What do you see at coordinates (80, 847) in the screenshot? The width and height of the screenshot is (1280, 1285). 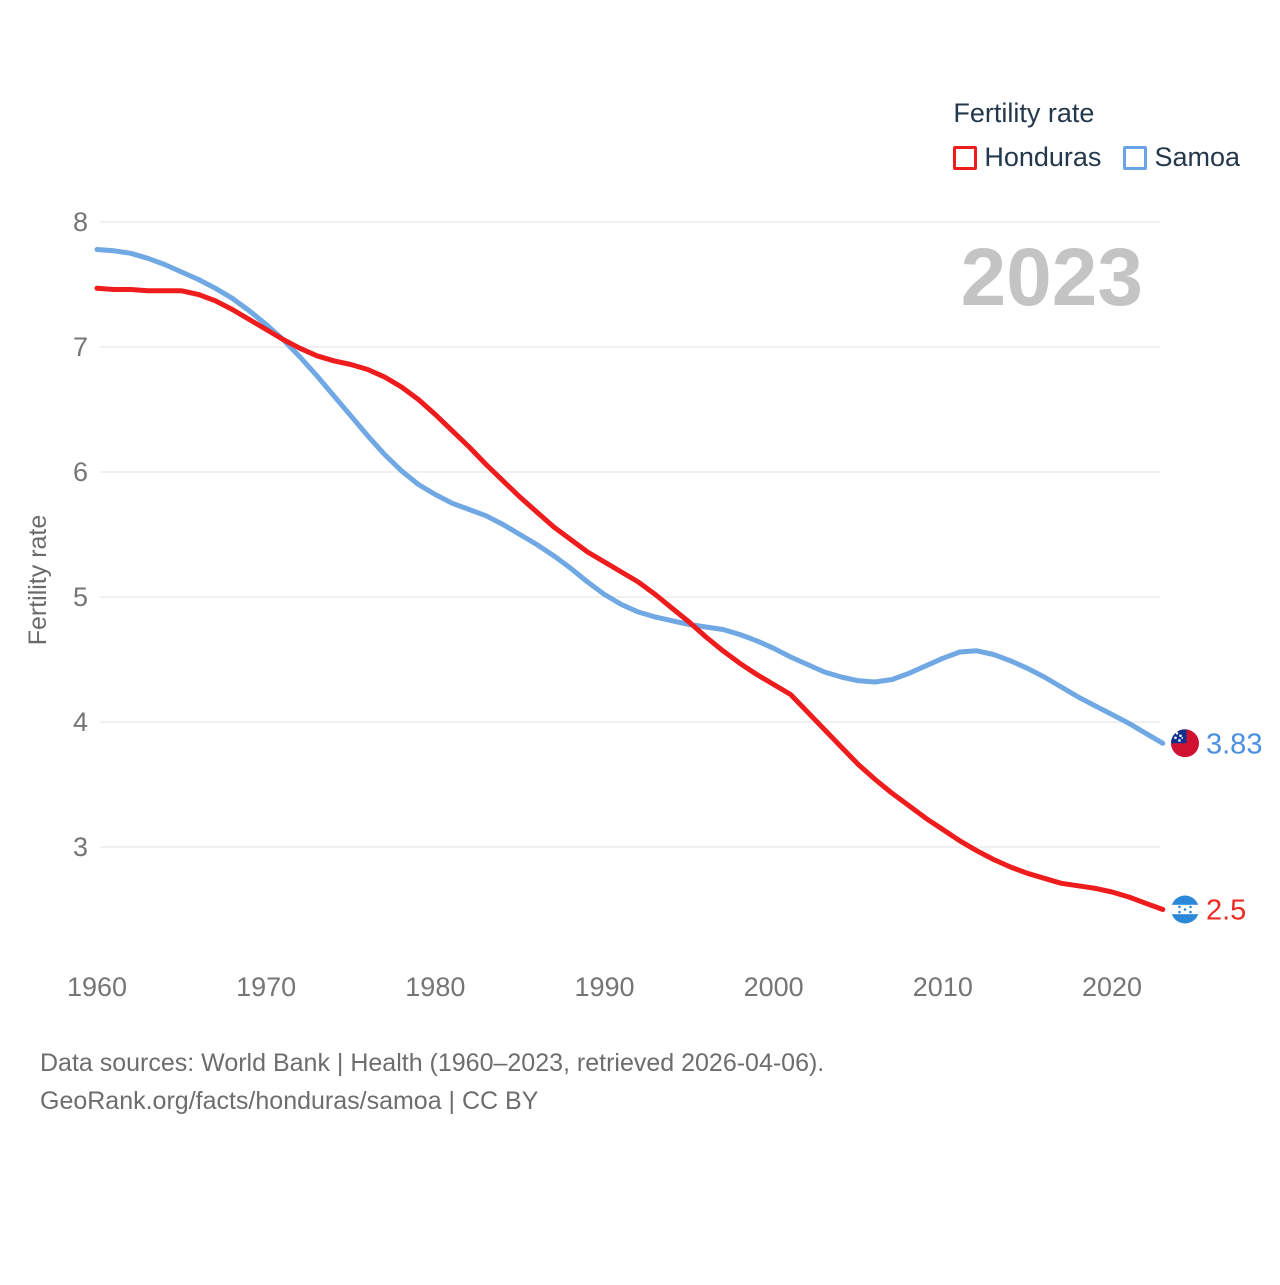 I see `y-tick-label: 3` at bounding box center [80, 847].